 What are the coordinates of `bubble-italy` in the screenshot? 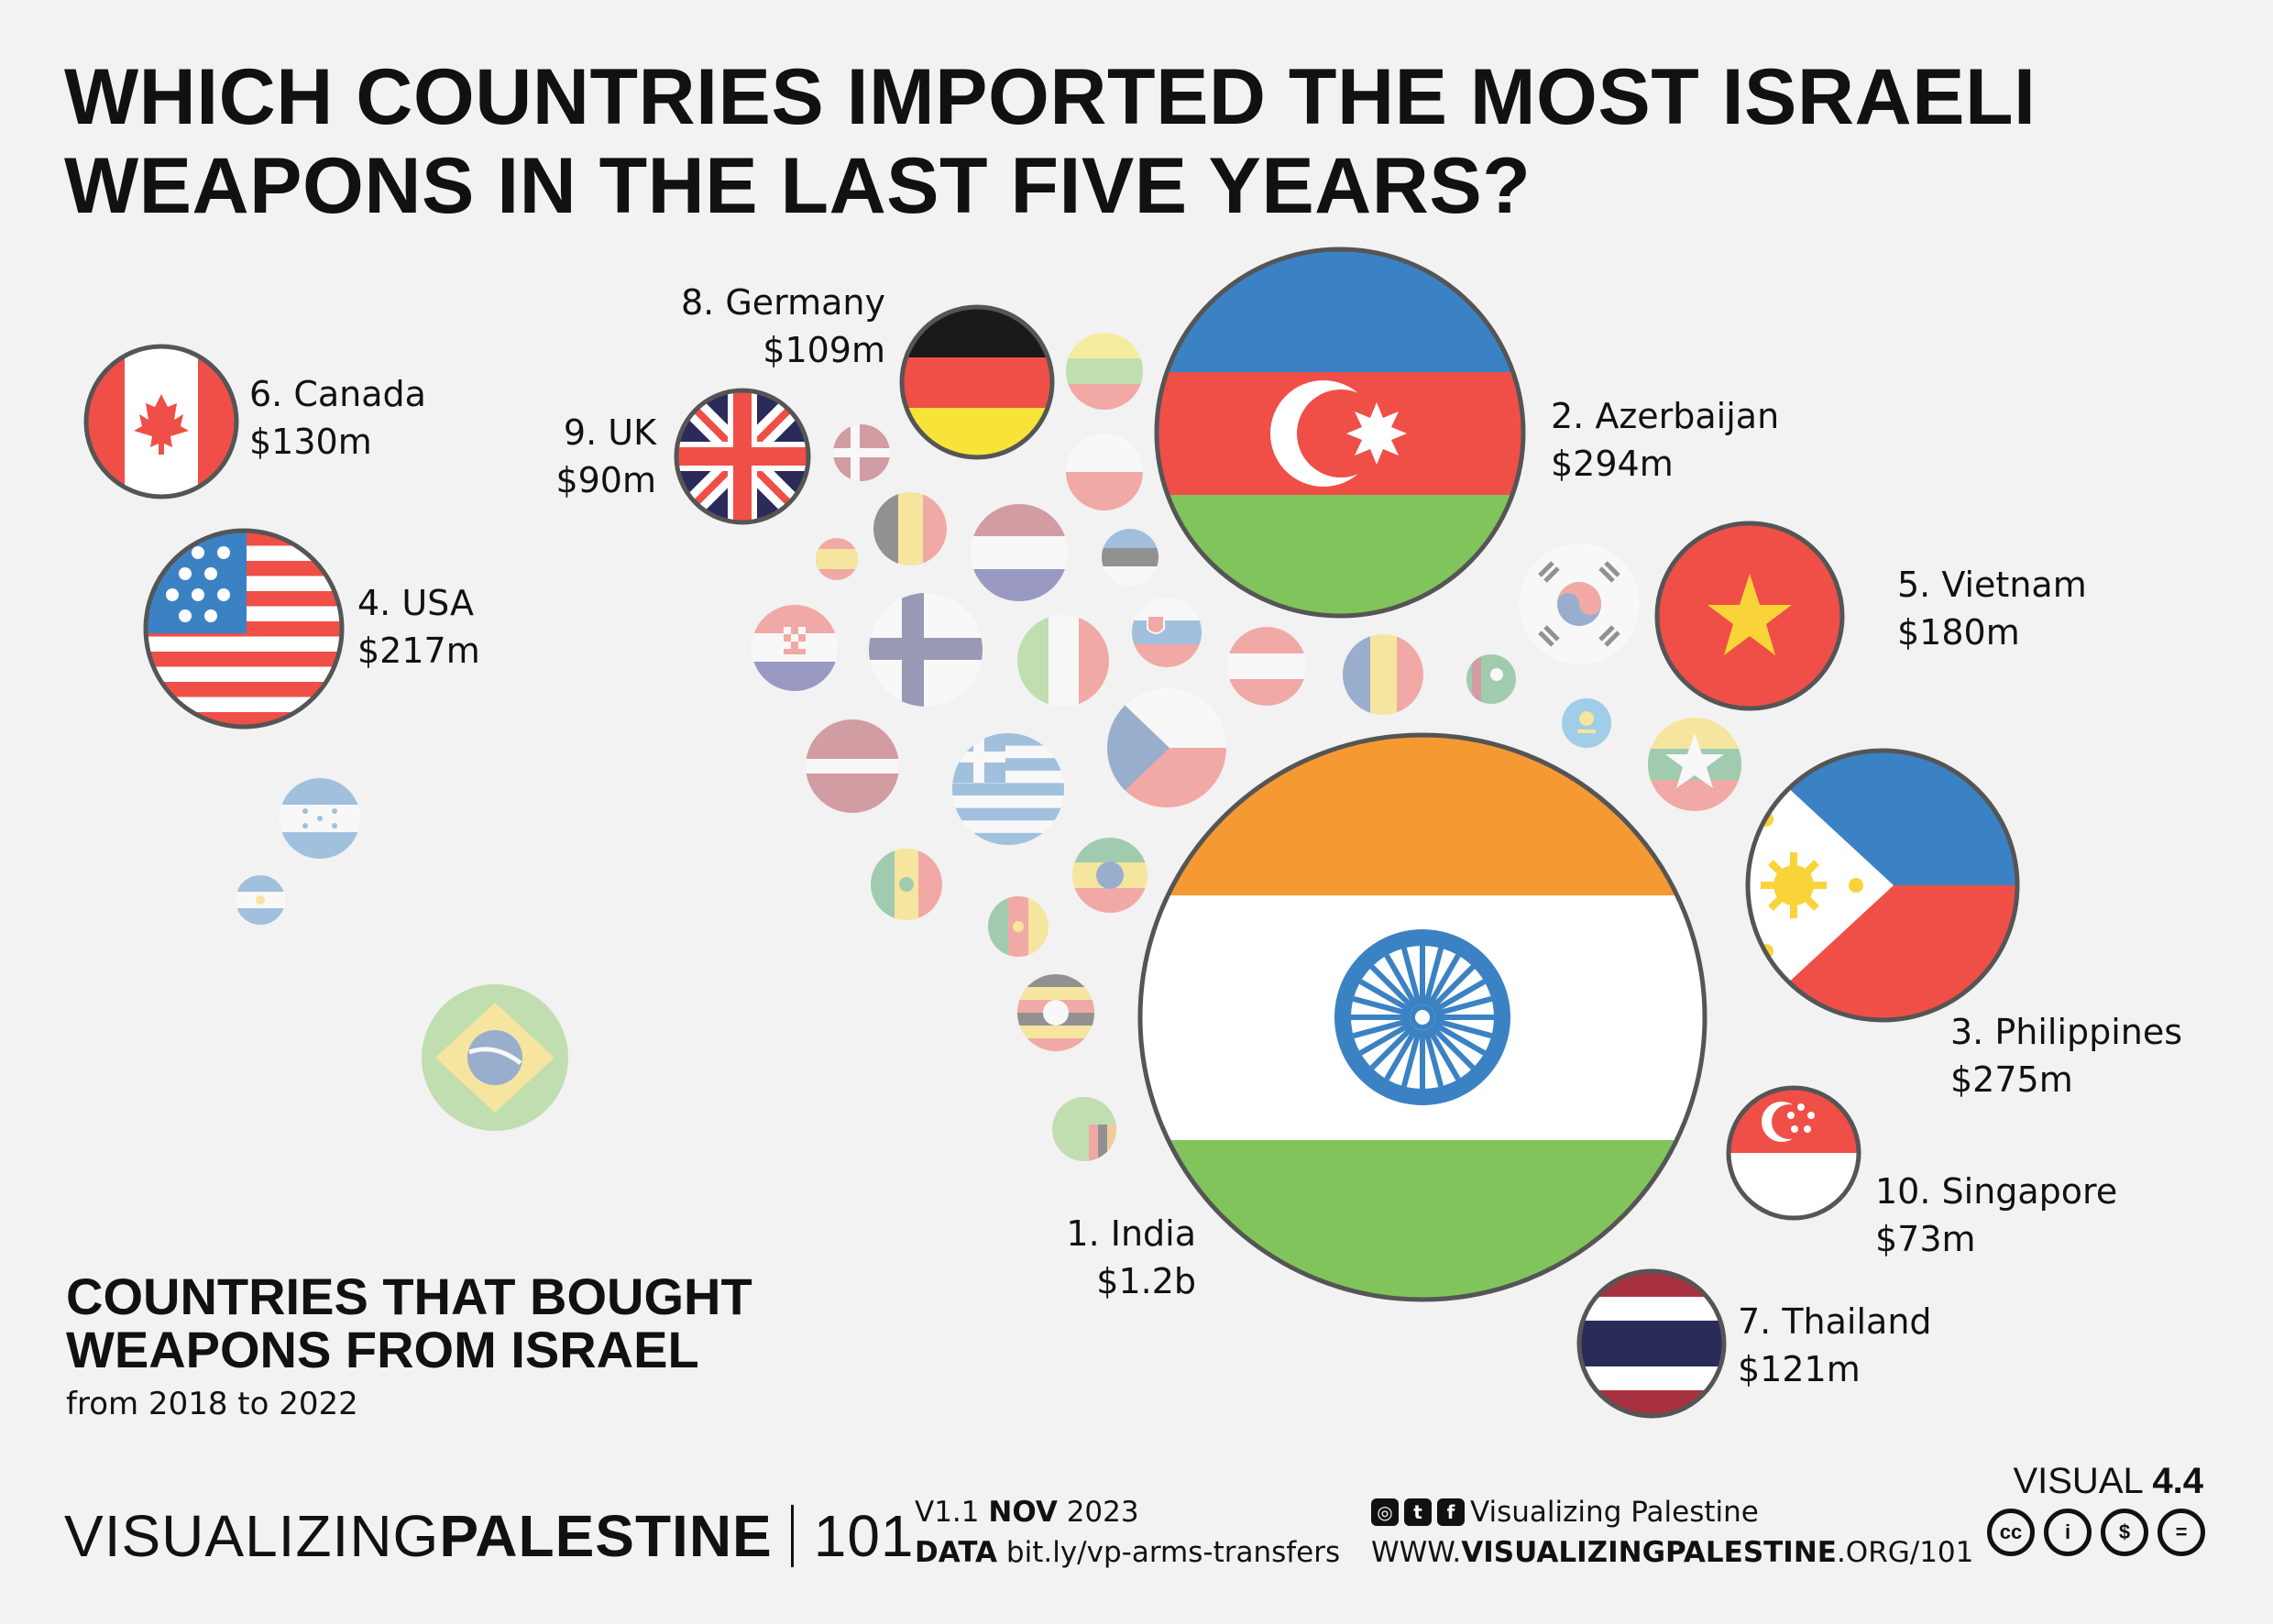 It's located at (1063, 661).